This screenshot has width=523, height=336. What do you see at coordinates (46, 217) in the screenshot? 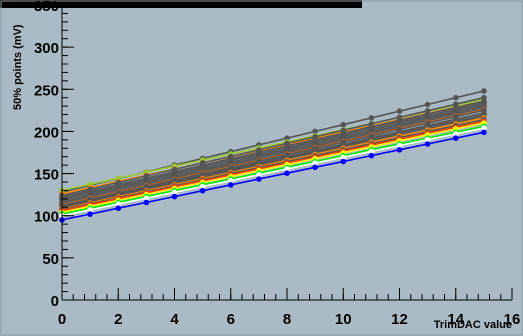
I see `y-tick-label: 100` at bounding box center [46, 217].